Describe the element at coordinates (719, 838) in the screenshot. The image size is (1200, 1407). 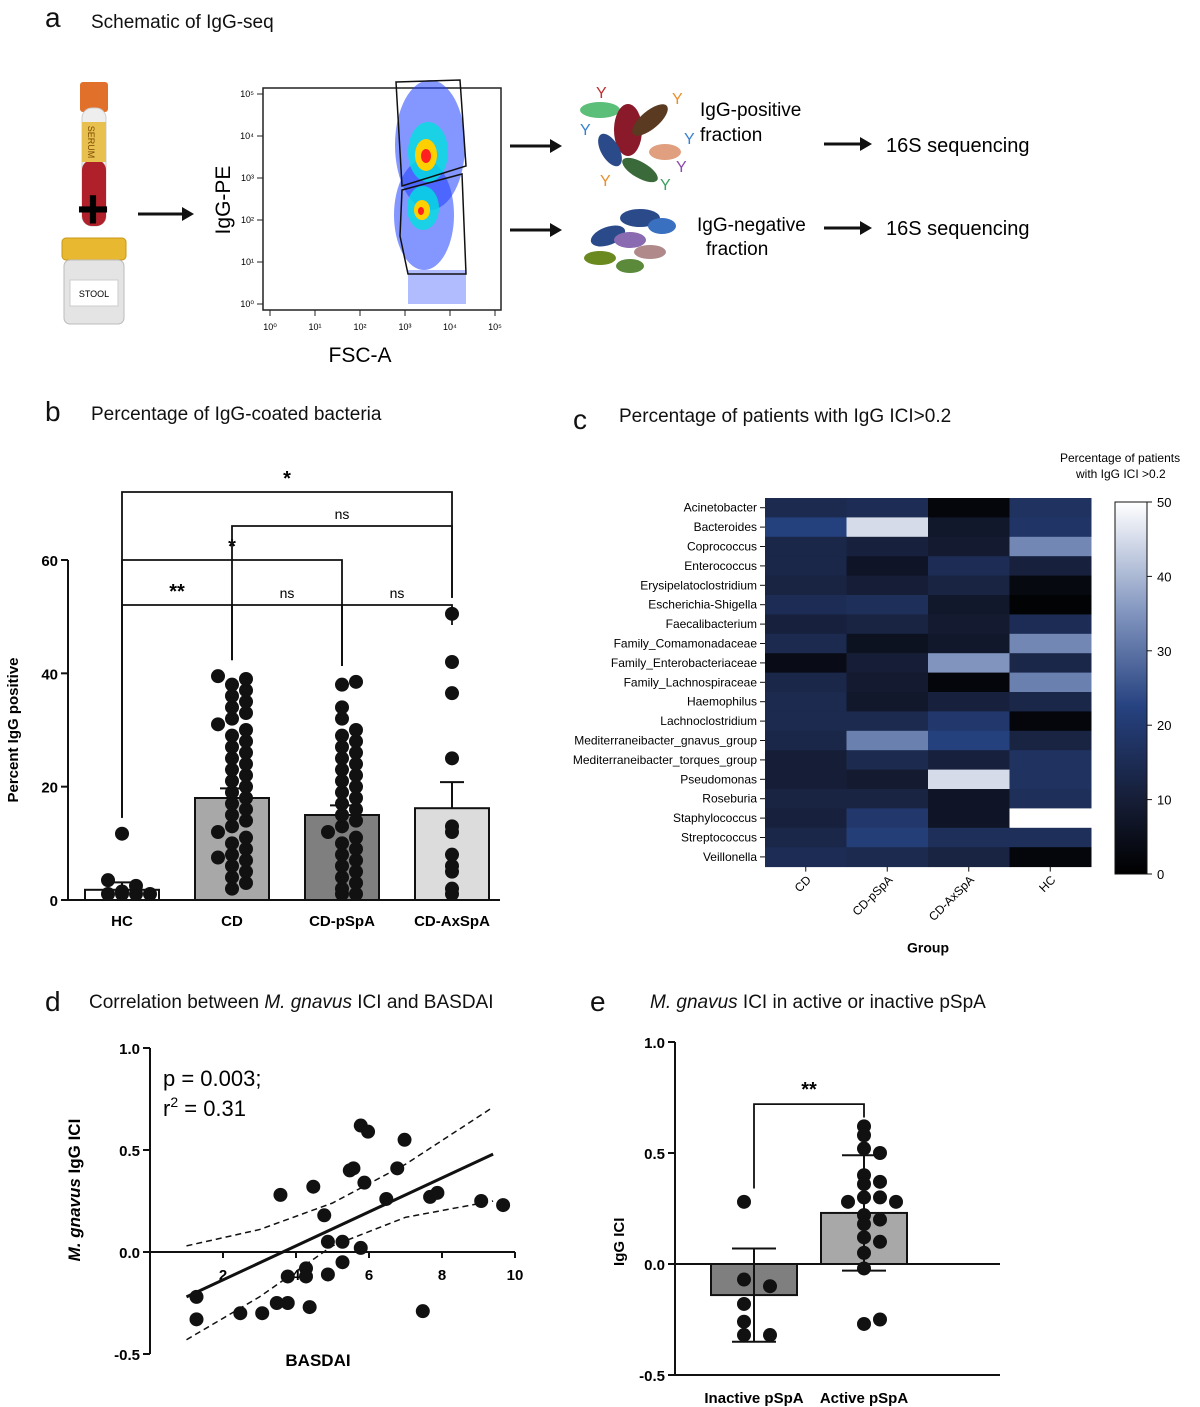
I see `c-row-label: Streptococcus` at that location.